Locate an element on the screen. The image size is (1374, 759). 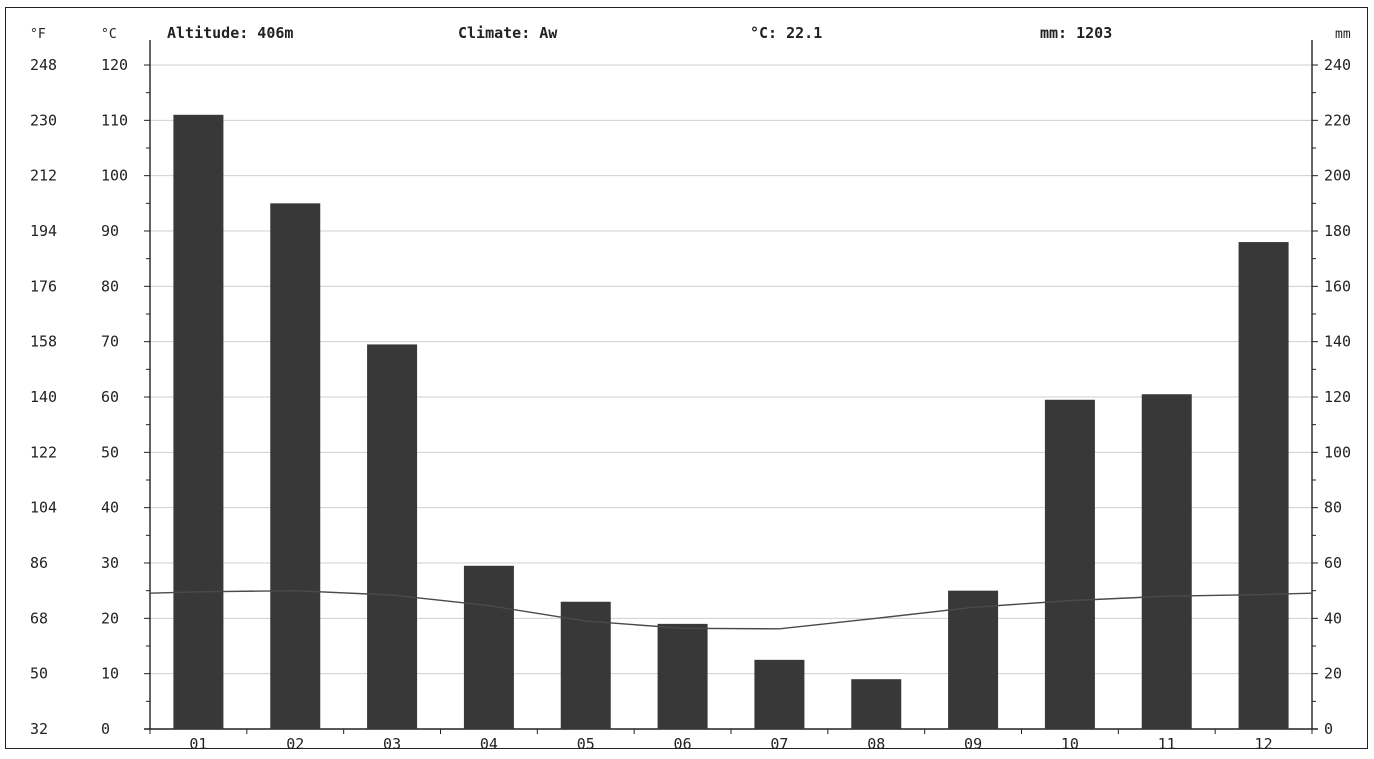
mm-tick-label: 140 is located at coordinates (1337, 342).